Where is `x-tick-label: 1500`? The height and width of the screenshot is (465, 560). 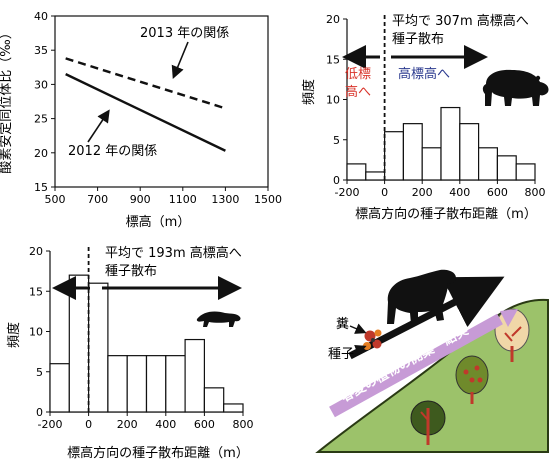 x-tick-label: 1500 is located at coordinates (268, 199).